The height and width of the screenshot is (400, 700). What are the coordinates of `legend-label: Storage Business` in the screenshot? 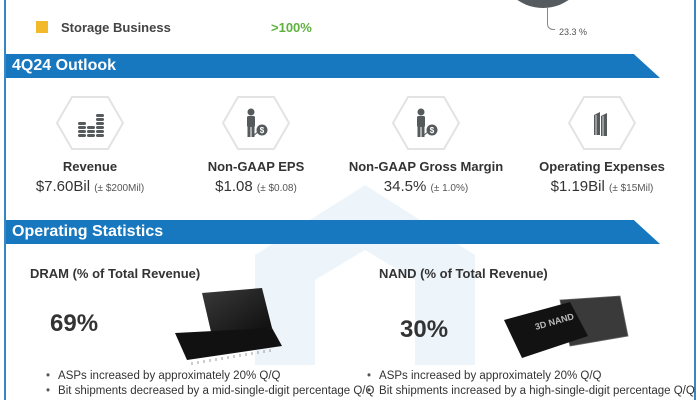 It's located at (116, 27).